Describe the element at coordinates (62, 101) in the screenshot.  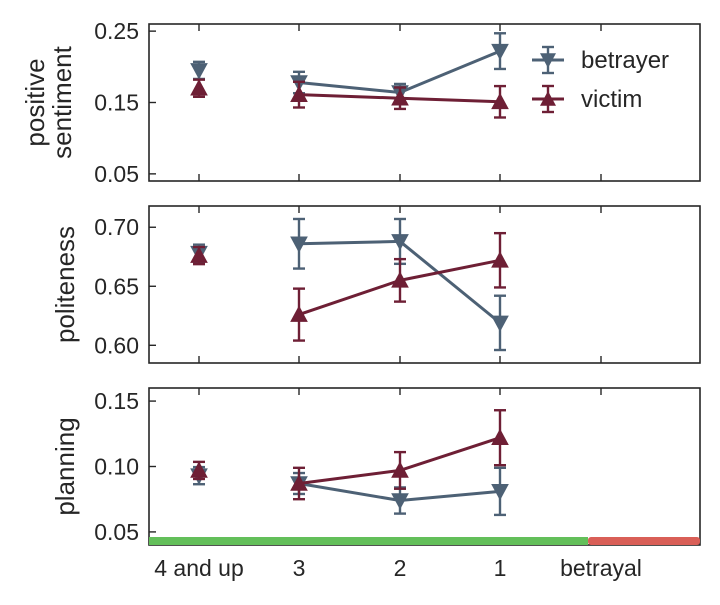
I see `y-axis-label: sentiment` at that location.